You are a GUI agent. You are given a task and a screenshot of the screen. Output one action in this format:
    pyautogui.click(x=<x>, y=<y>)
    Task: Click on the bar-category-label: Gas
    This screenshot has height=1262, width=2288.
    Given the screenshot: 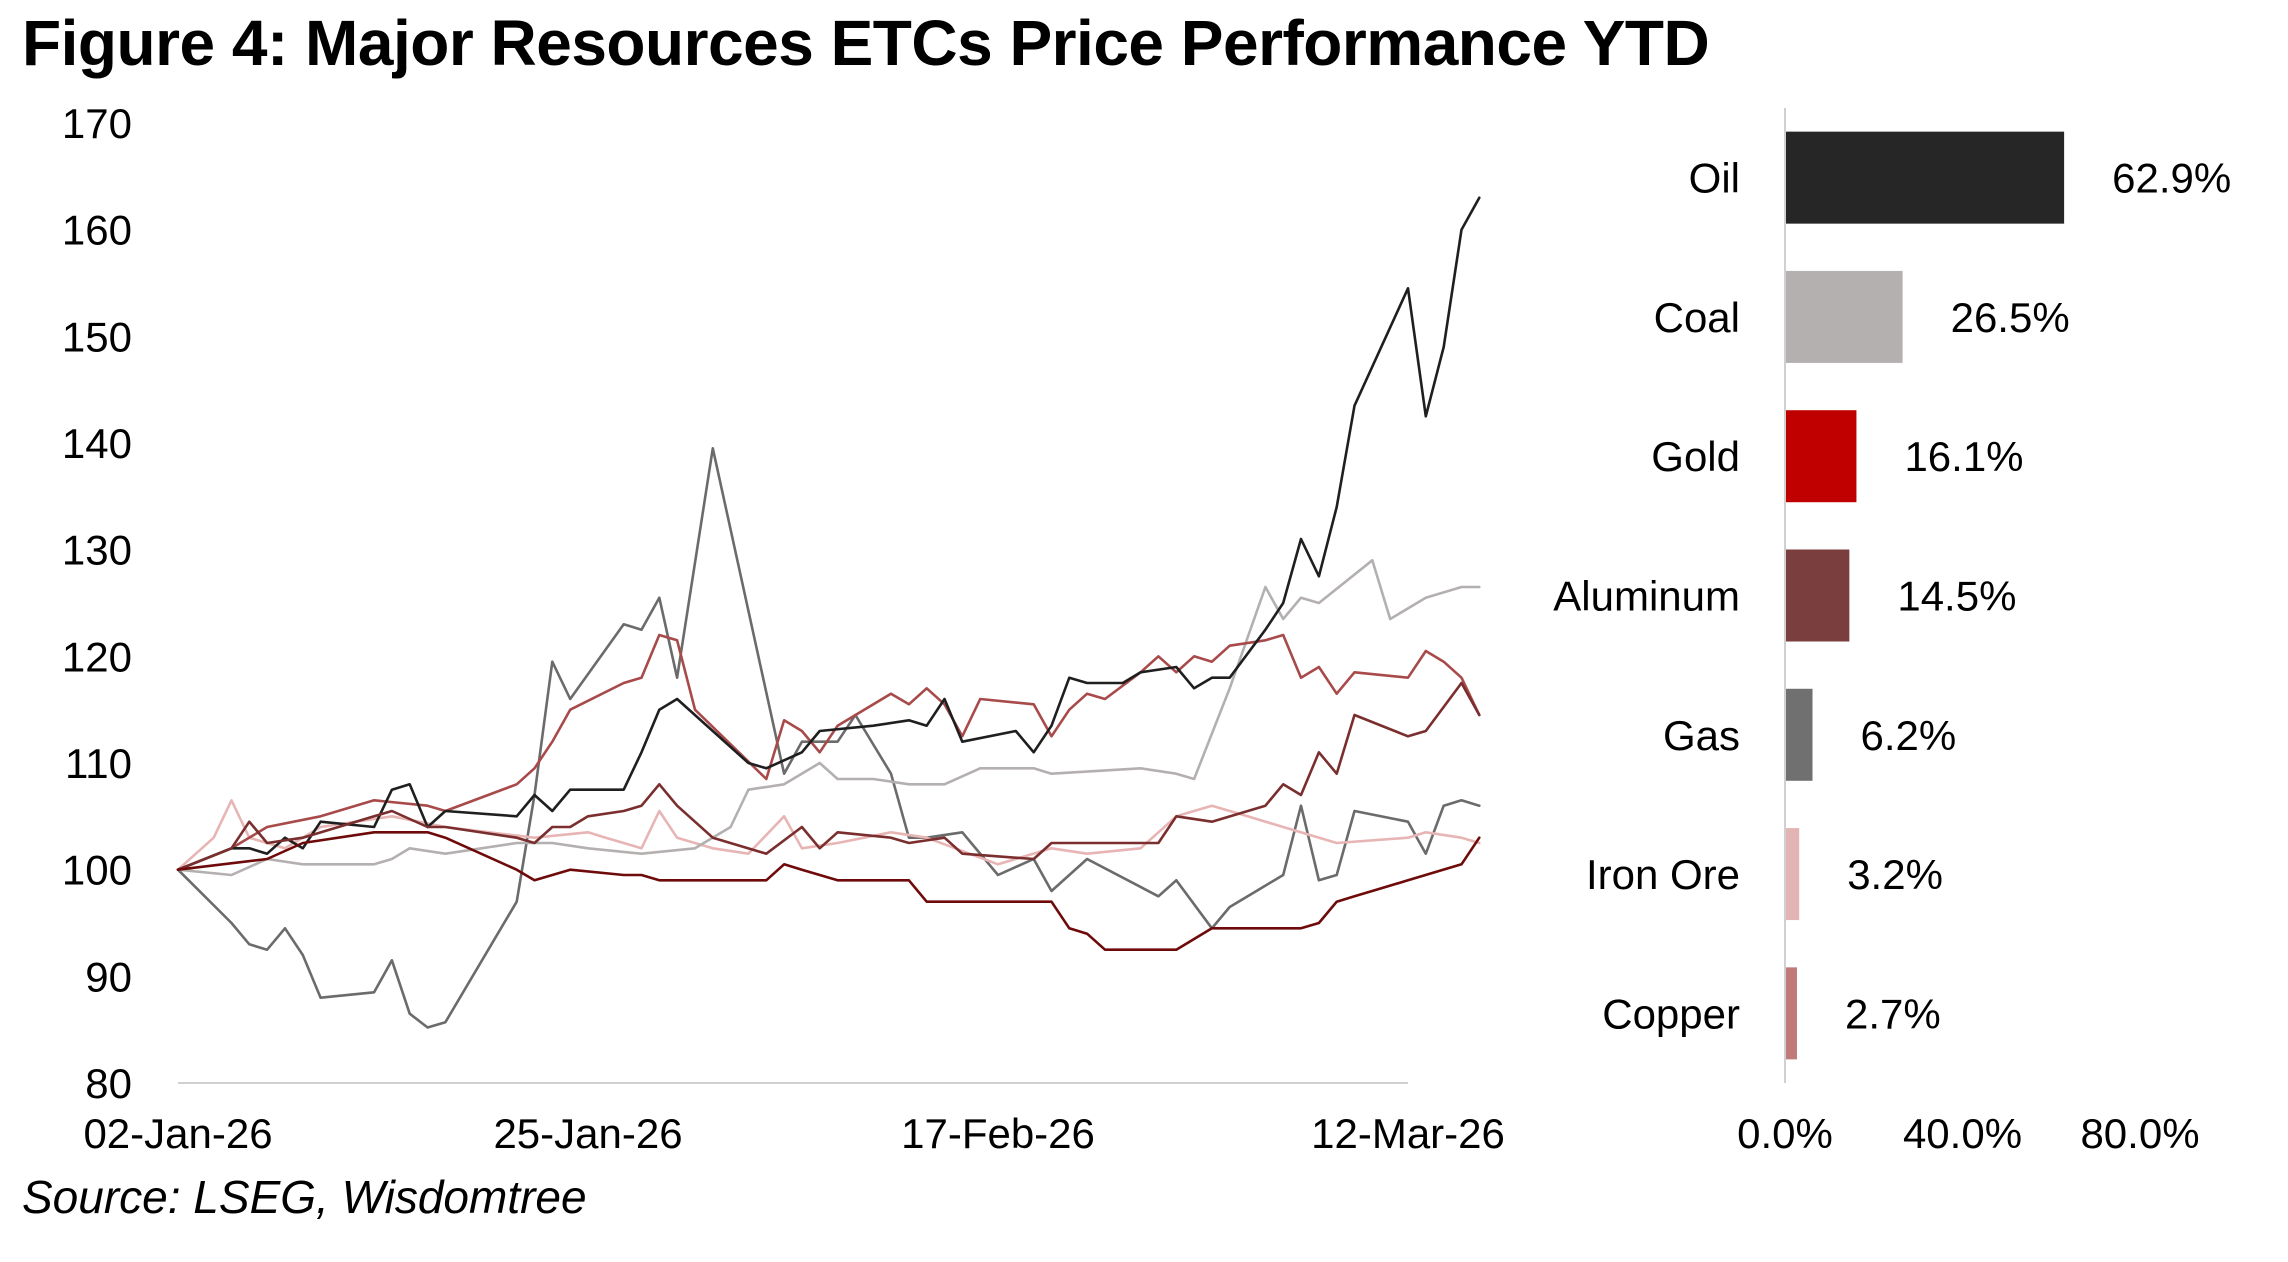 What is the action you would take?
    pyautogui.click(x=1701, y=735)
    